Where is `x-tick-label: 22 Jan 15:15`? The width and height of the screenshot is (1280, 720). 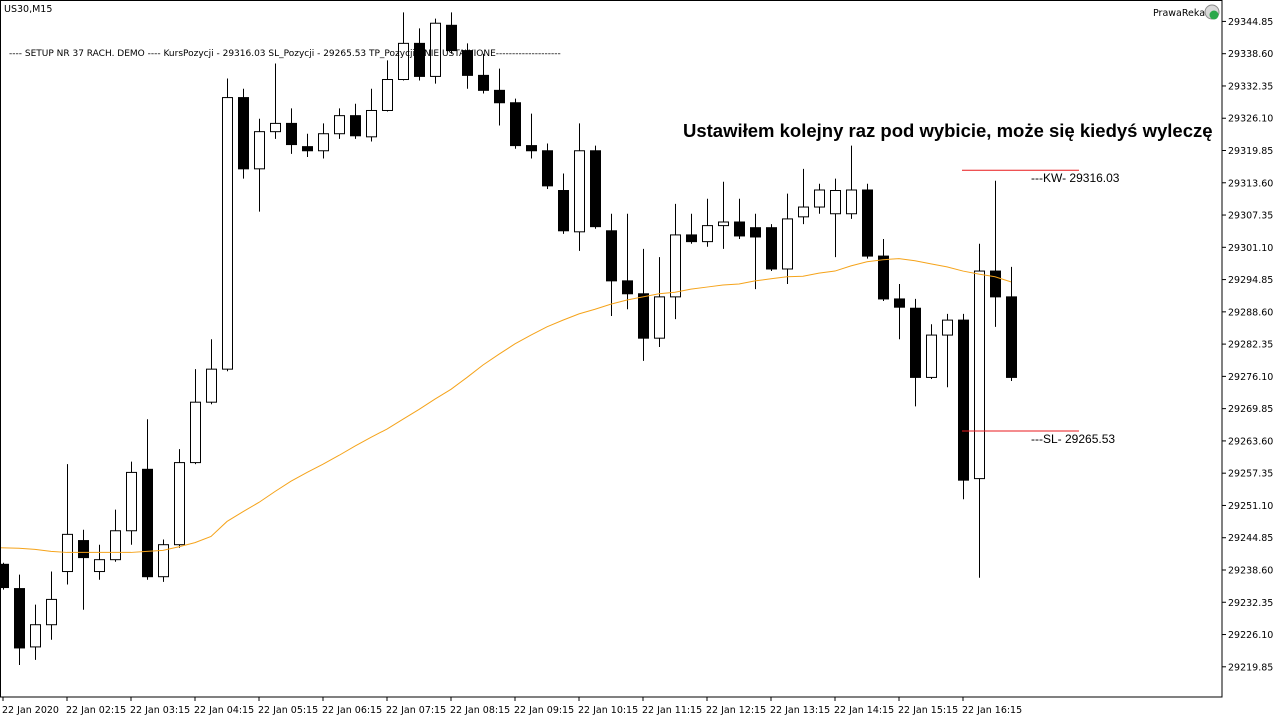
x-tick-label: 22 Jan 15:15 is located at coordinates (928, 710).